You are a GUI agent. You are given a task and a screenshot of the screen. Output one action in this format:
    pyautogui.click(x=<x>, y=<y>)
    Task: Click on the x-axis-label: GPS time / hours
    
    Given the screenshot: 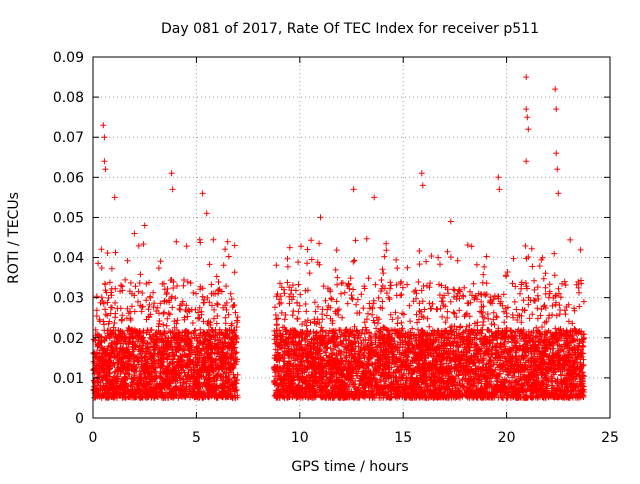 What is the action you would take?
    pyautogui.click(x=349, y=467)
    